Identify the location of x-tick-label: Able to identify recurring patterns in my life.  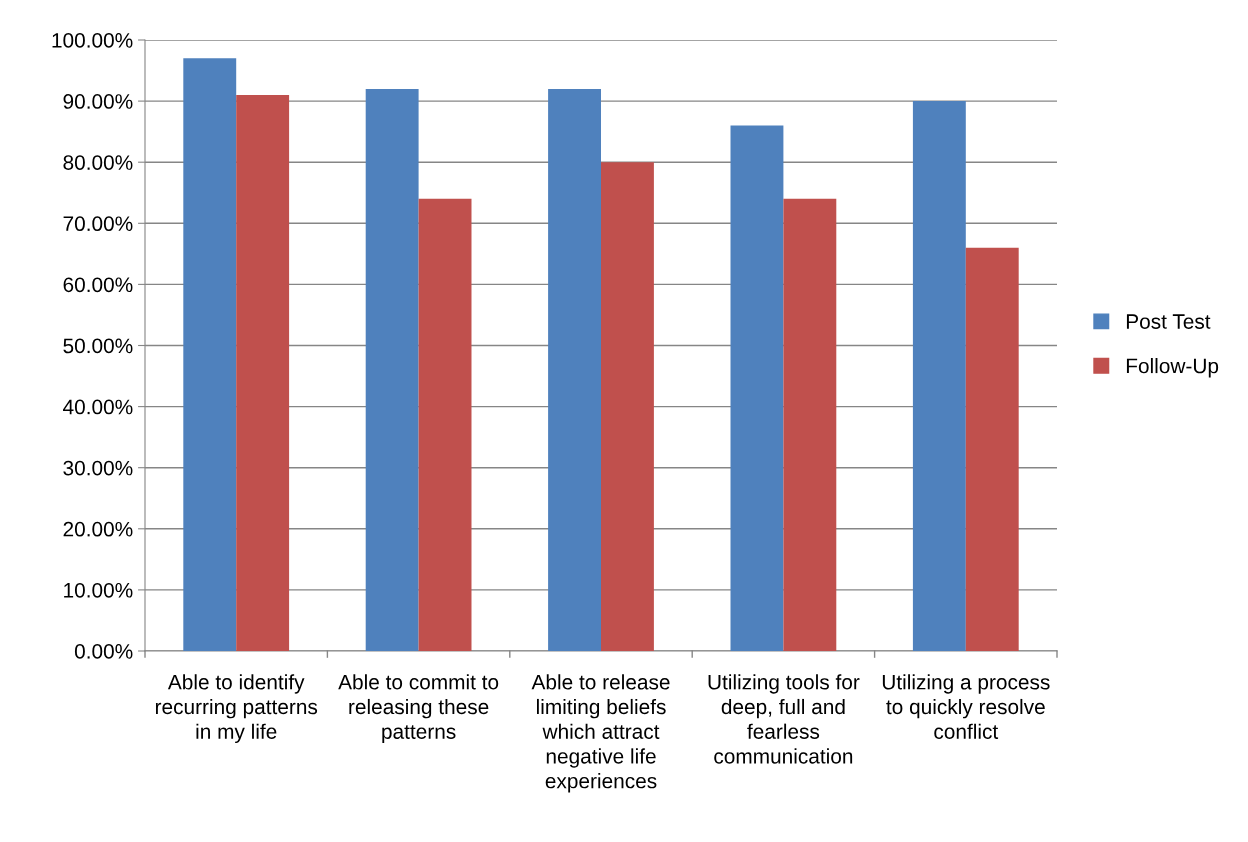
(236, 709).